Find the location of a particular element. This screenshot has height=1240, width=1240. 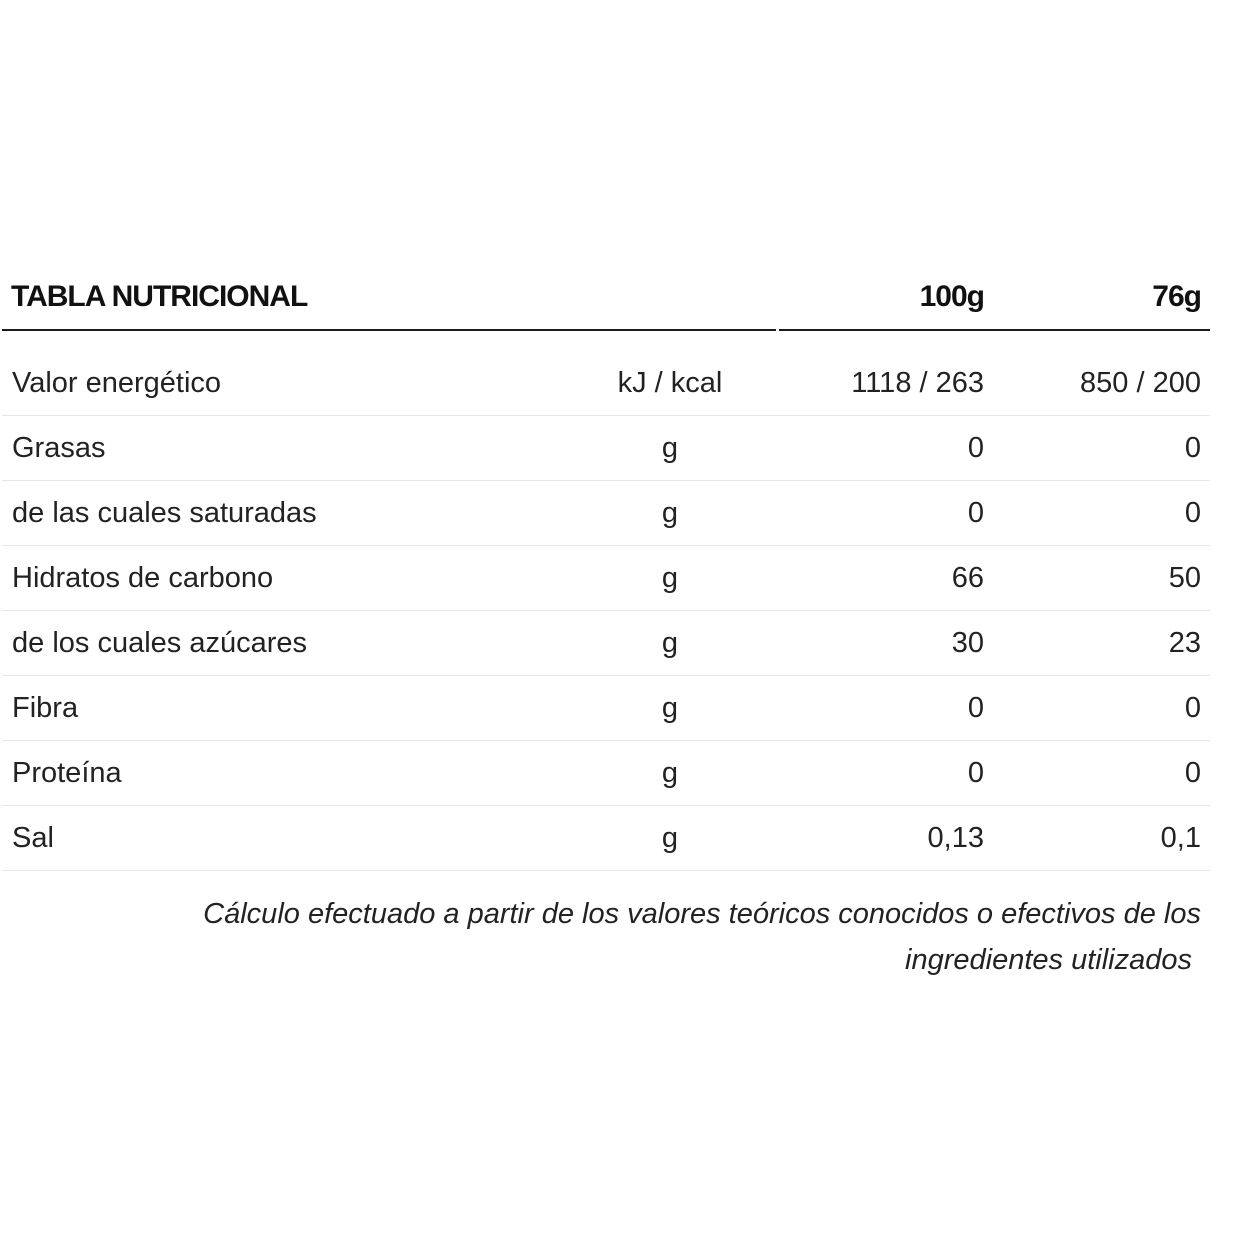

column-header-100g: 100g is located at coordinates (952, 296).